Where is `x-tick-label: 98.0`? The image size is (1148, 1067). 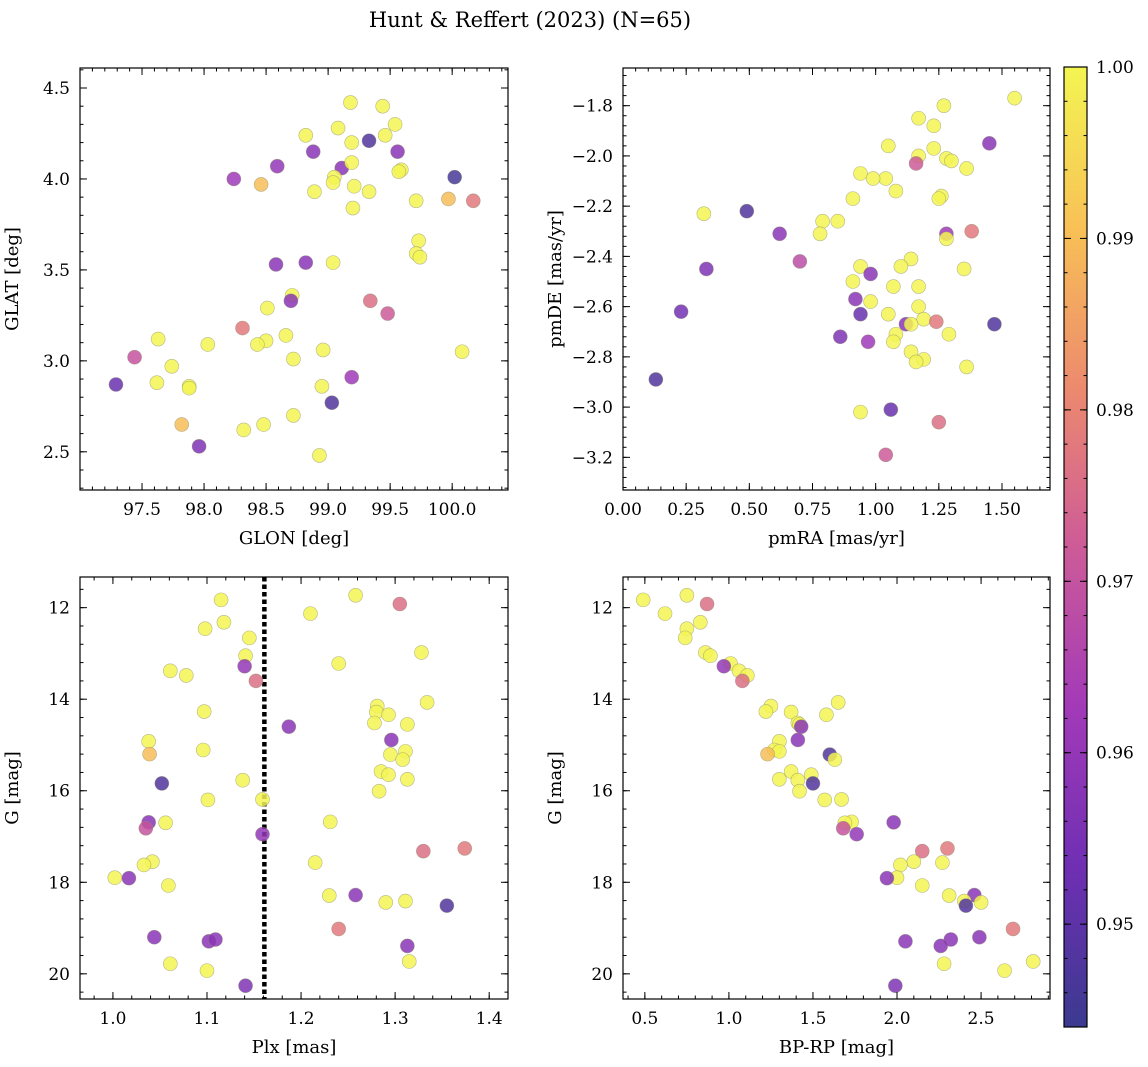
x-tick-label: 98.0 is located at coordinates (204, 510).